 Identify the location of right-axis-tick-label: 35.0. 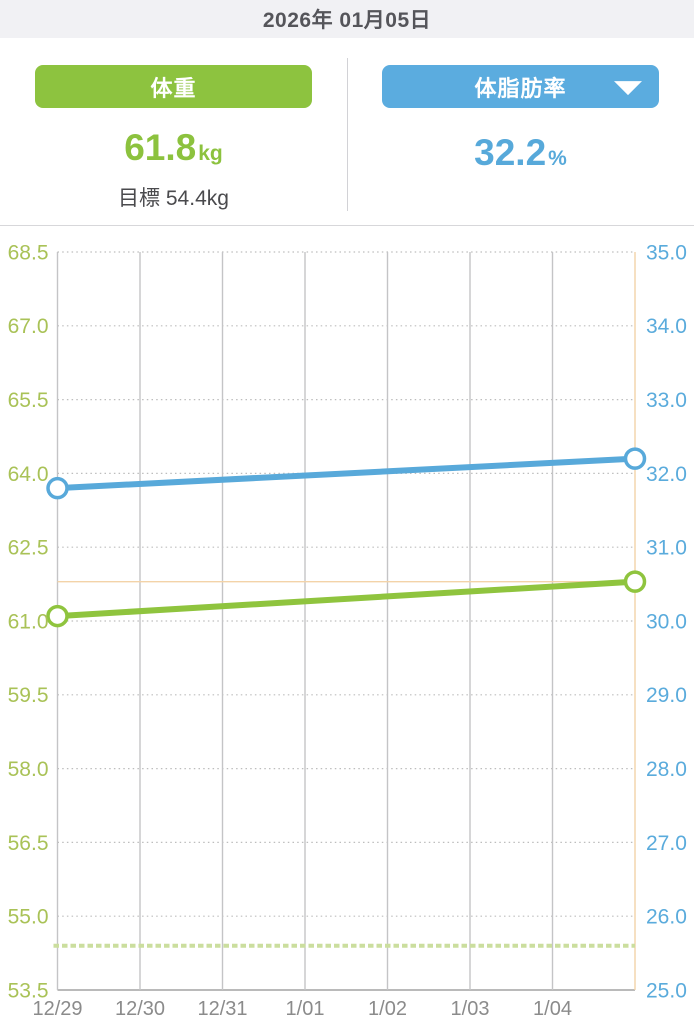
(666, 252).